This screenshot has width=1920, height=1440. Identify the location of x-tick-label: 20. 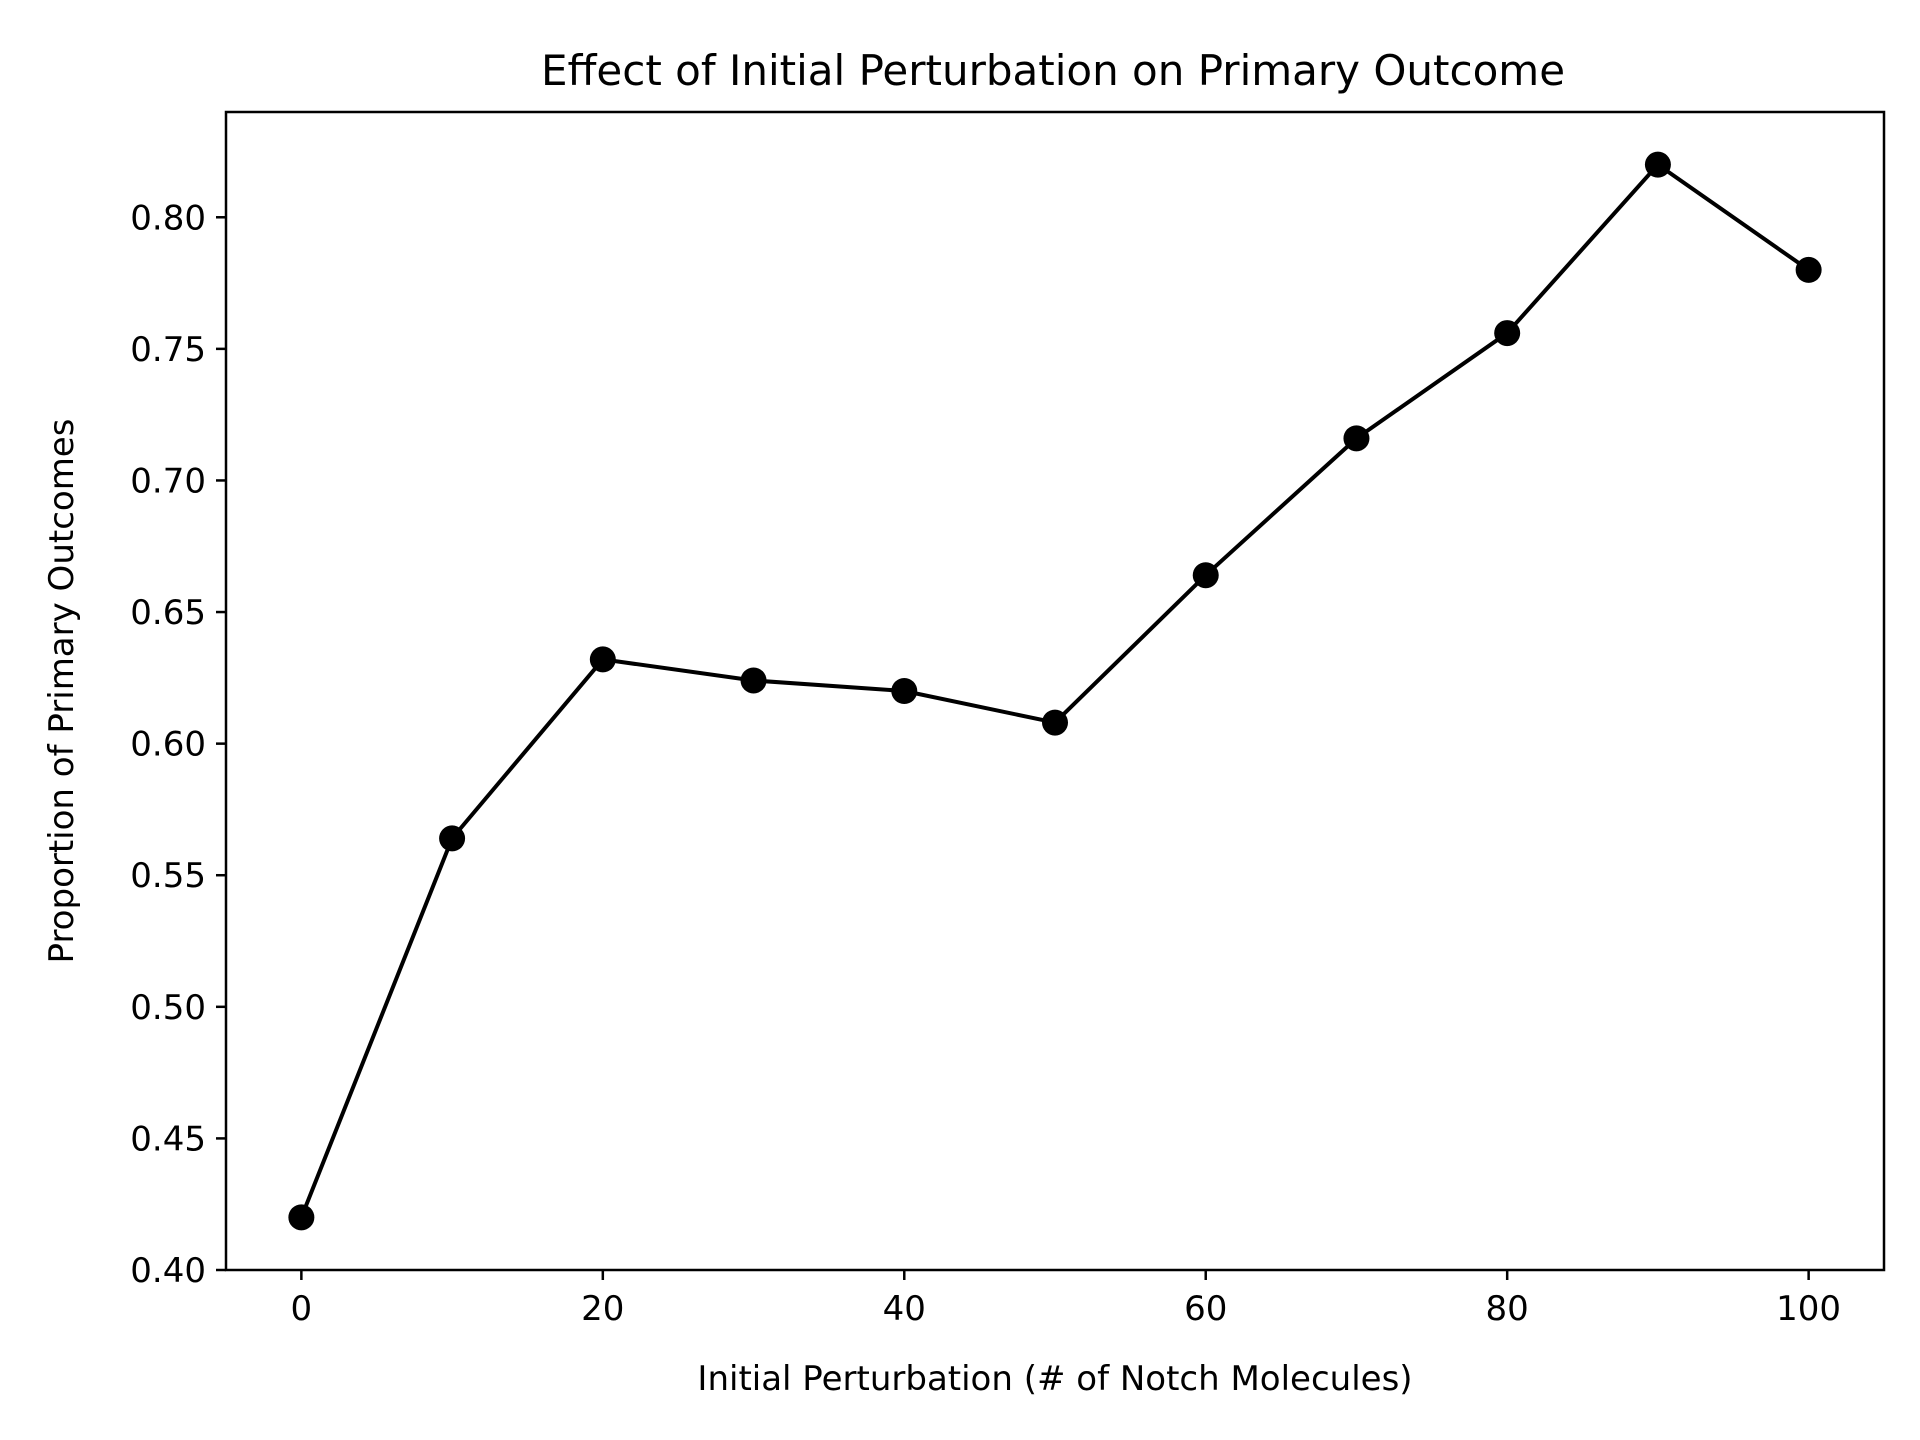
(602, 1309).